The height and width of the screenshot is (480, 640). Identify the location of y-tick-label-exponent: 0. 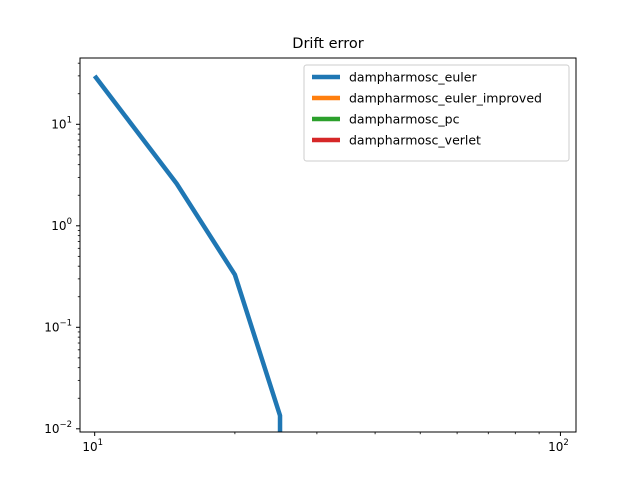
(69, 222).